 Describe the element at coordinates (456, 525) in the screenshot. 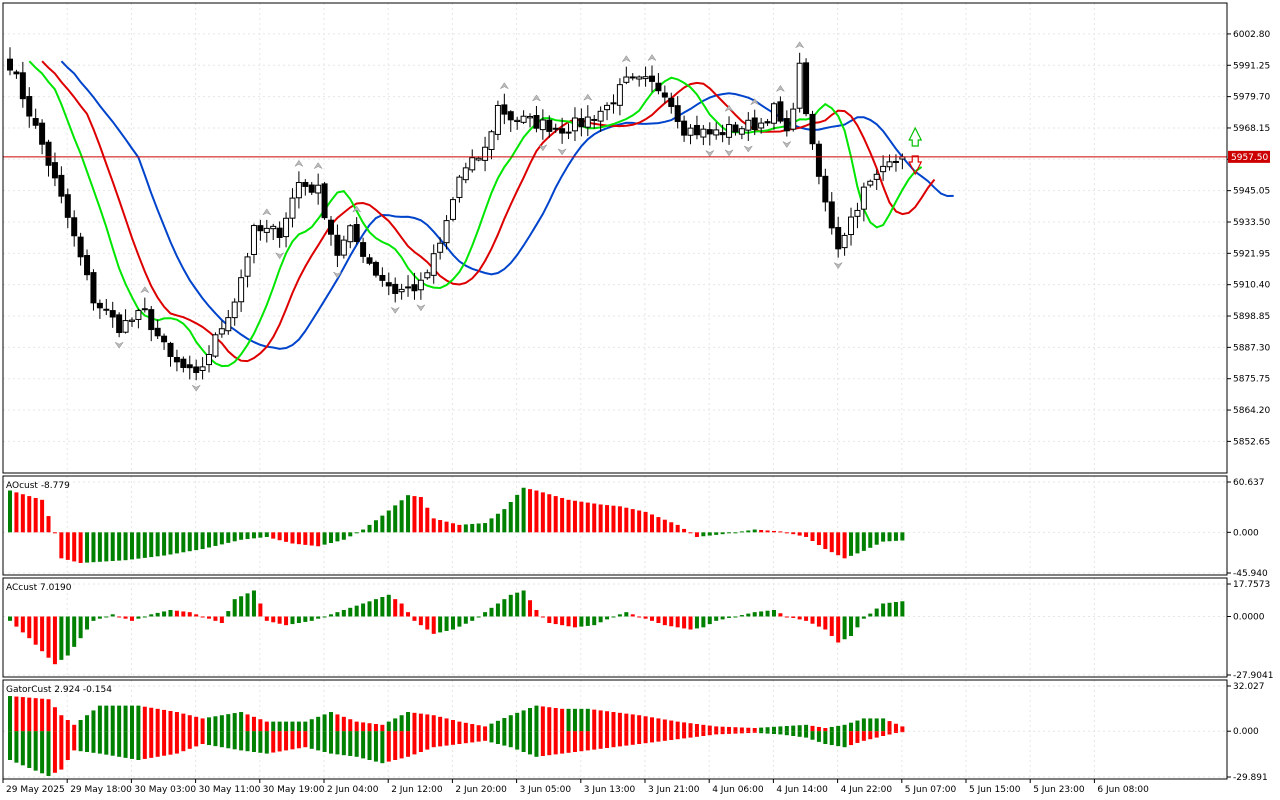

I see `ao-pane` at that location.